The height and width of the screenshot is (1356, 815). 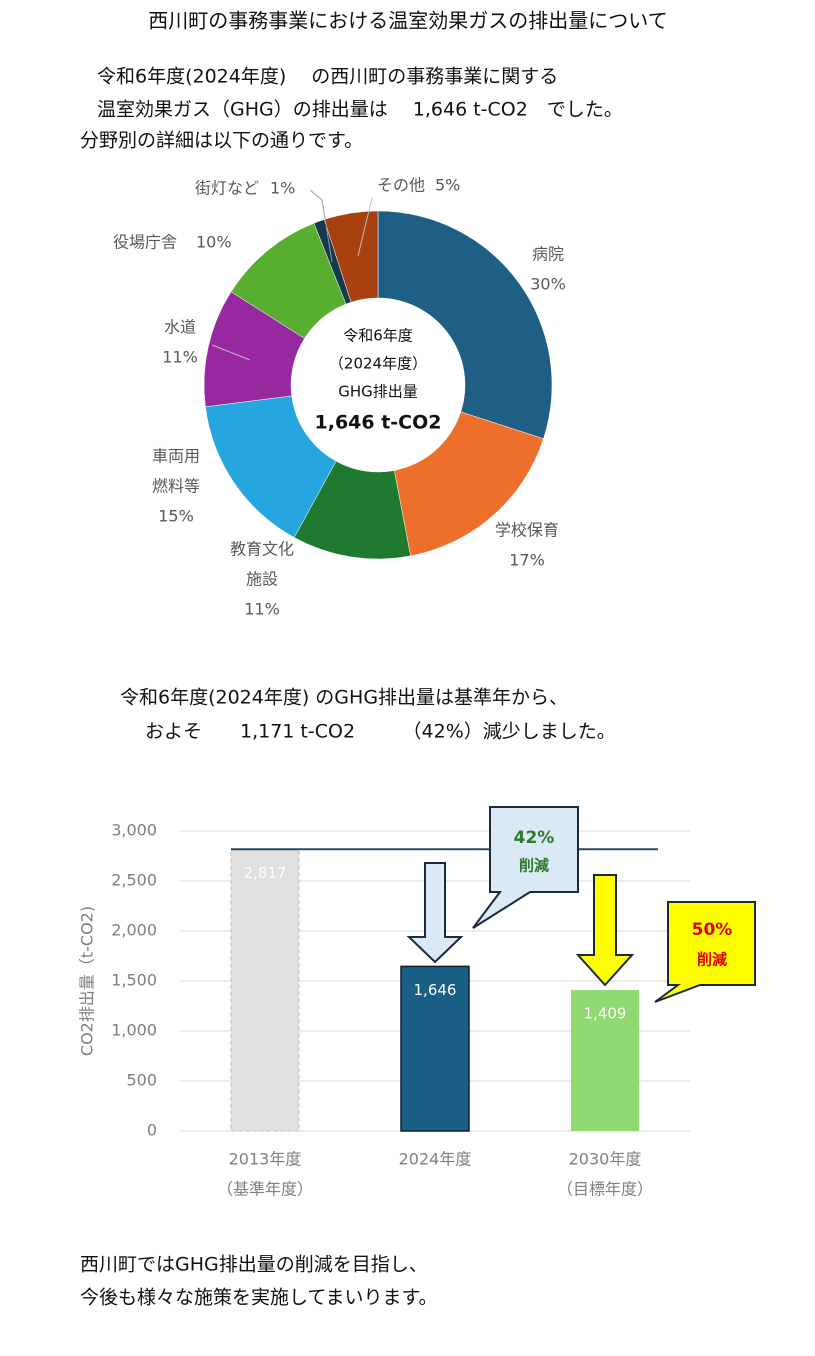 I want to click on summary-line: およそ 1,171 t-CO2 （42%）減少しました。, so click(x=380, y=732).